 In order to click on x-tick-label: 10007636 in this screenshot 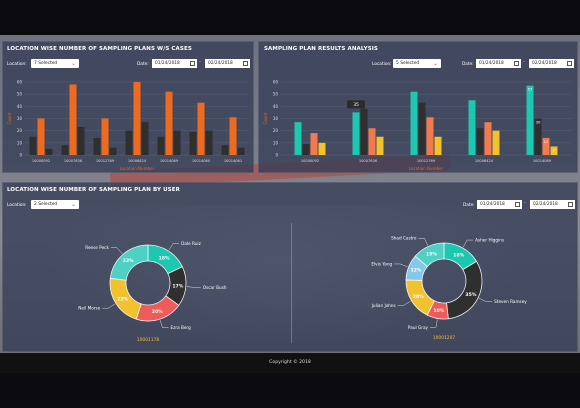, I will do `click(73, 161)`.